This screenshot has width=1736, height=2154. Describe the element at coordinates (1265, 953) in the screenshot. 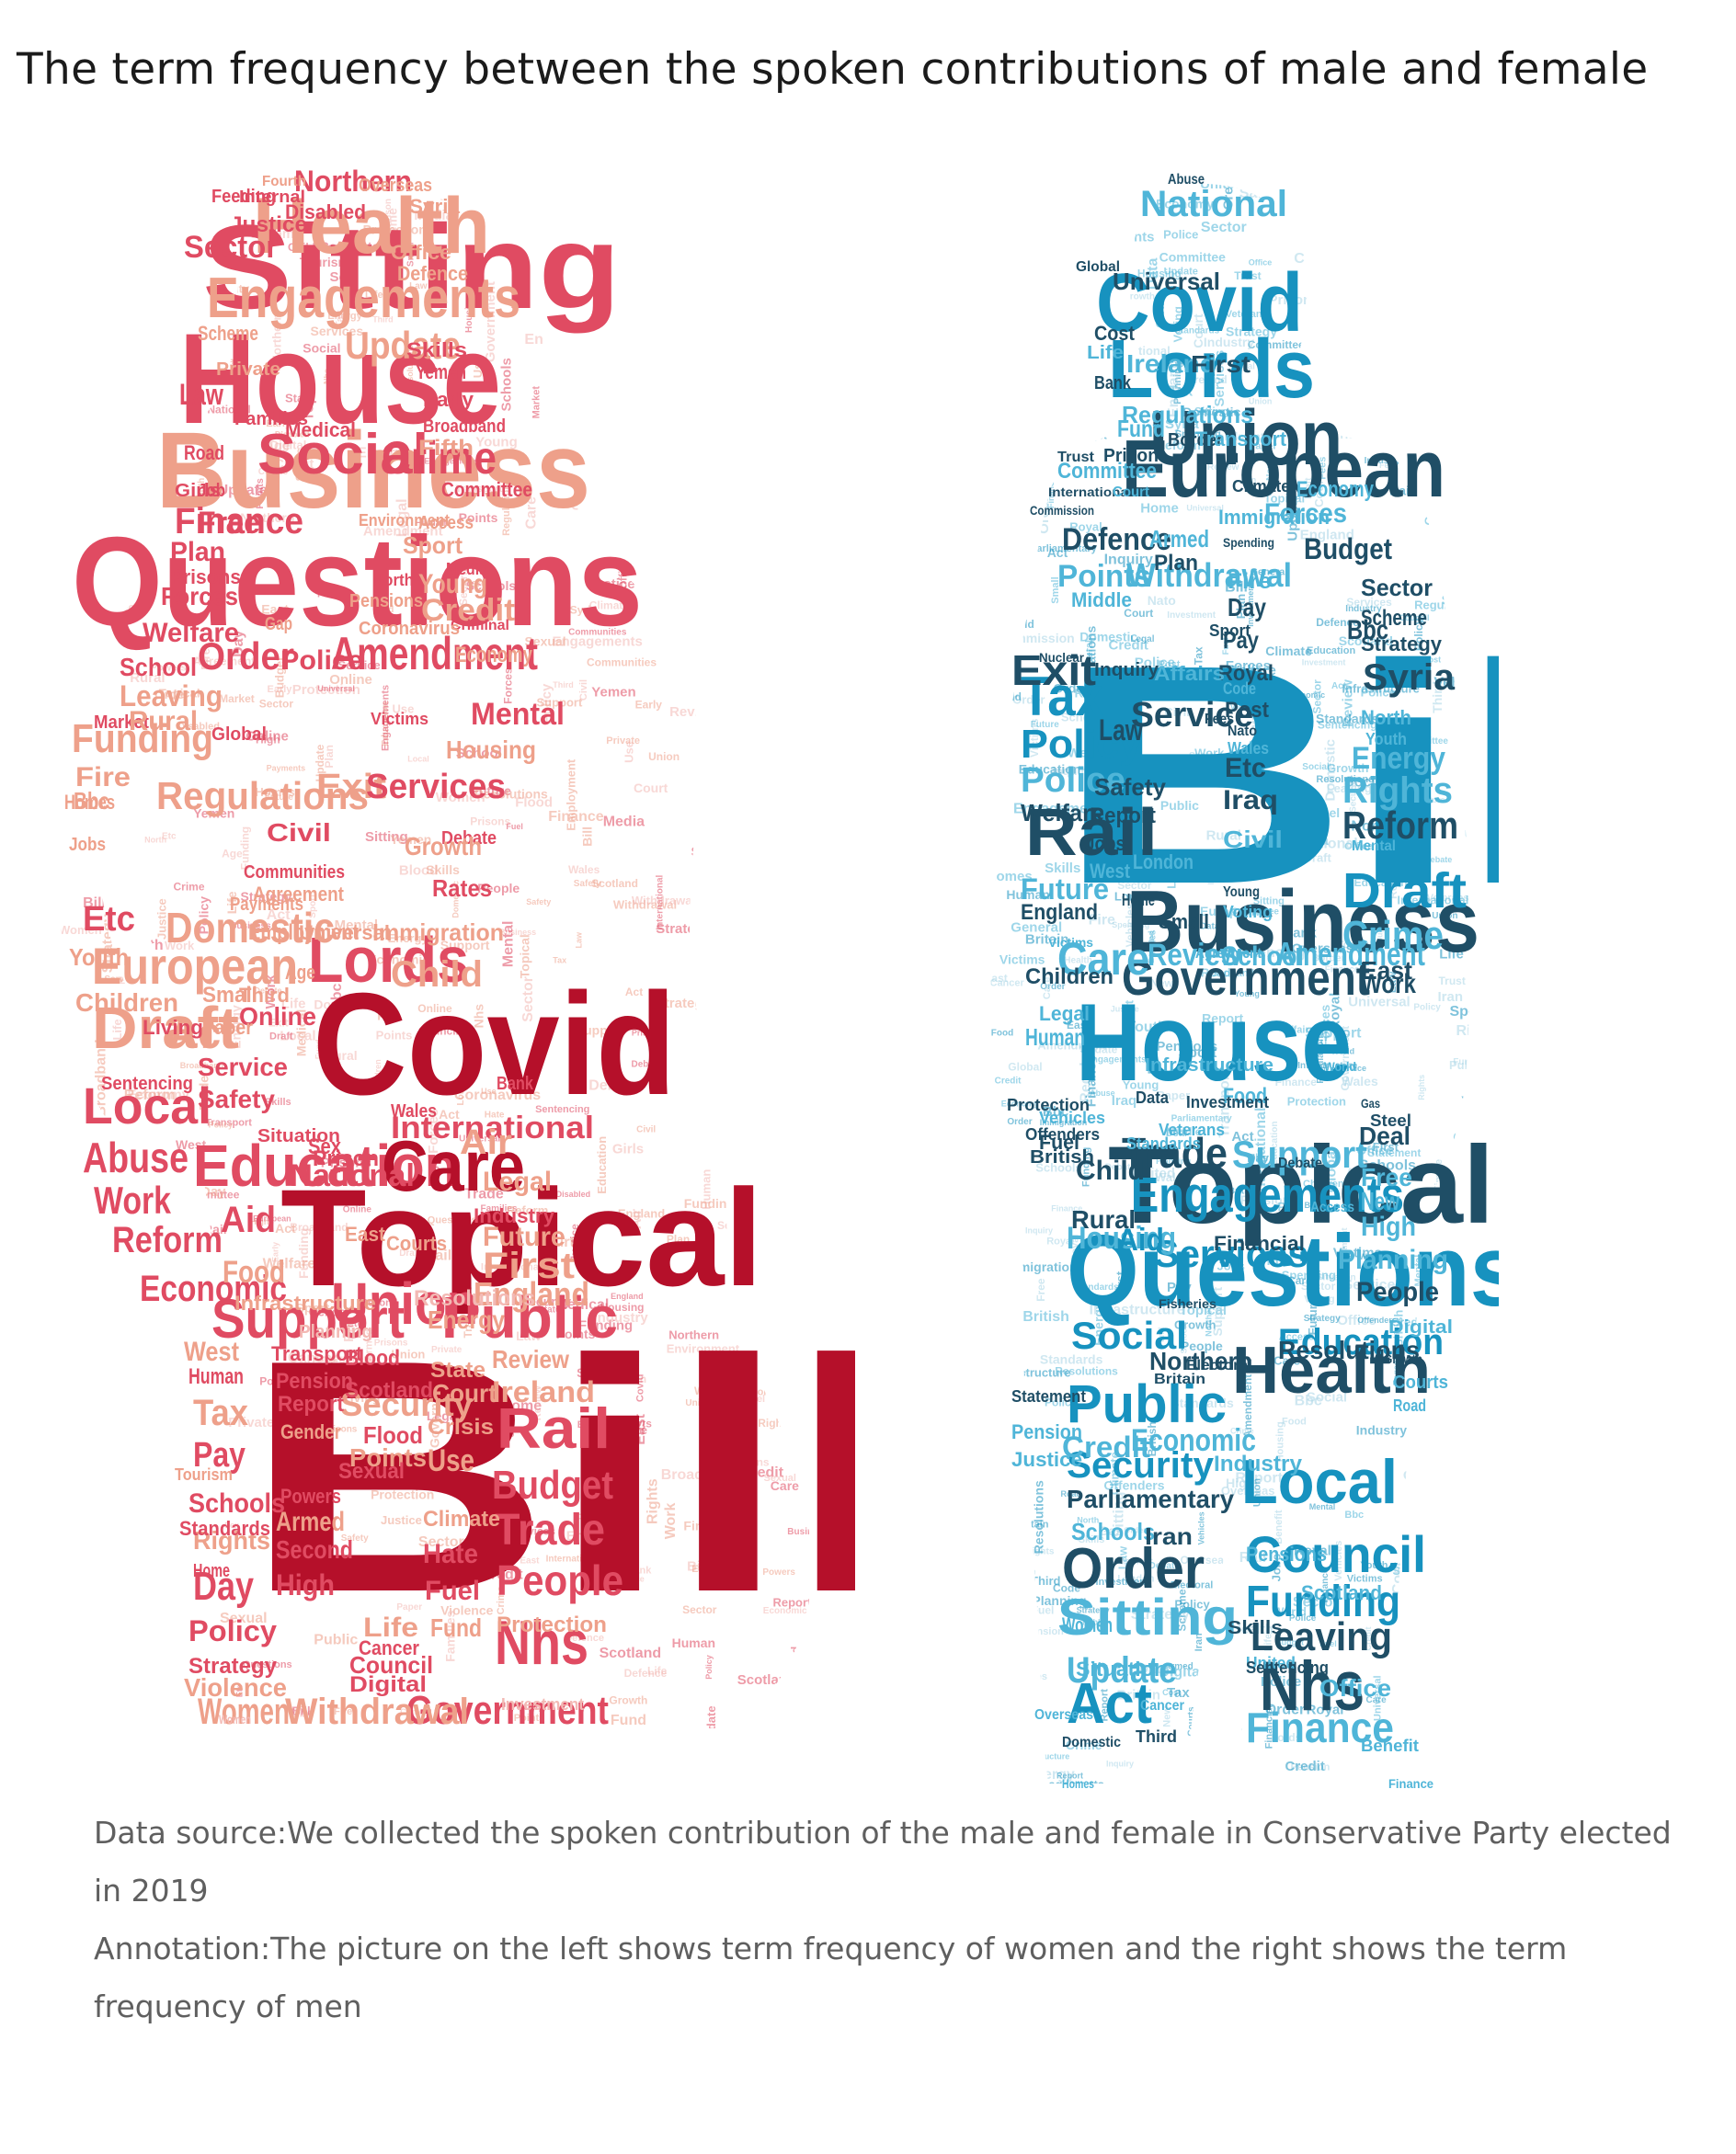

I see `filler-word-sentencing: Sentencing` at that location.